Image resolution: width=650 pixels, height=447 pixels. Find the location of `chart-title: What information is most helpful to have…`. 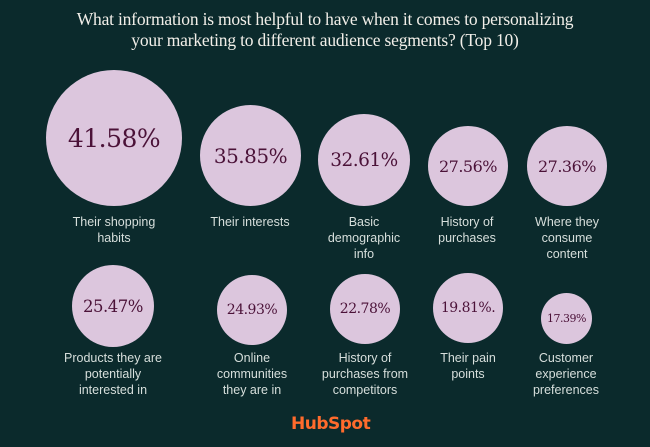

chart-title: What information is most helpful to have… is located at coordinates (325, 30).